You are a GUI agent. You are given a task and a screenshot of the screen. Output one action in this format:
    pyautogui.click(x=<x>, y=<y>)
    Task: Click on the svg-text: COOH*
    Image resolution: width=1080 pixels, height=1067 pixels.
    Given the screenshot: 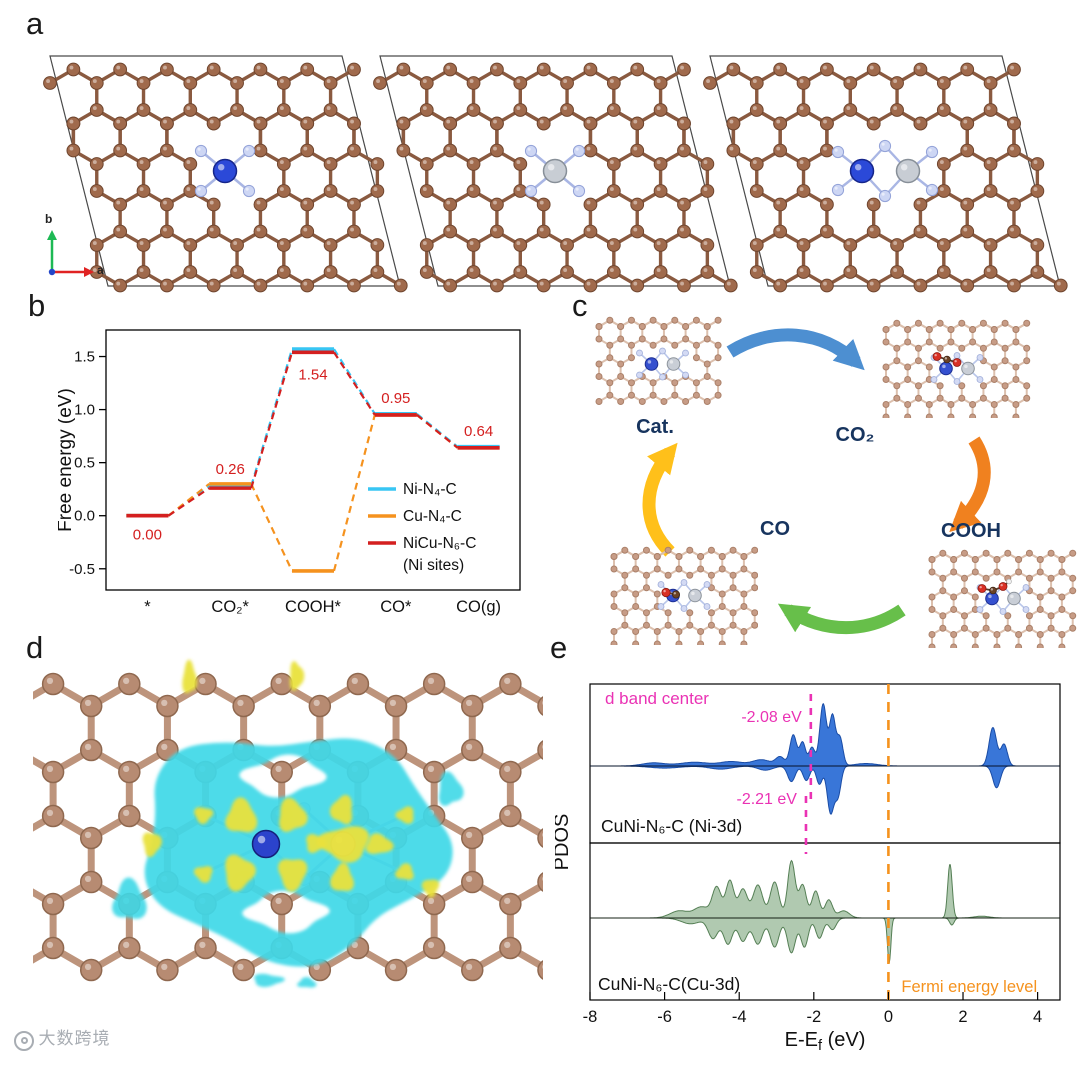 What is the action you would take?
    pyautogui.click(x=313, y=607)
    